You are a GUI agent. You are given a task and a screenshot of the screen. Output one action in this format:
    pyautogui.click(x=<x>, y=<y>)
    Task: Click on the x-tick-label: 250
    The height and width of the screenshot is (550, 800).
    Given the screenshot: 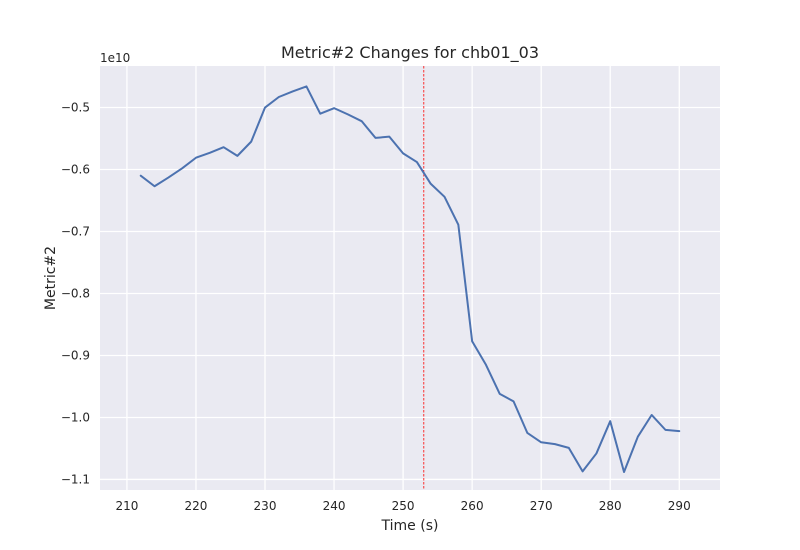 What is the action you would take?
    pyautogui.click(x=403, y=506)
    